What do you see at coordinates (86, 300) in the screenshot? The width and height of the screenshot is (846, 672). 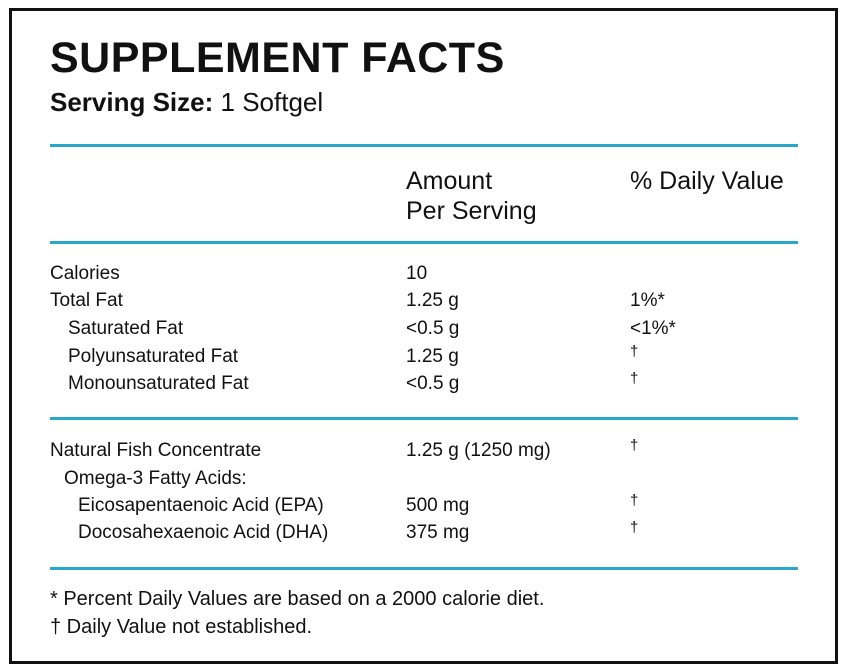 I see `nutrient-name: Total Fat` at bounding box center [86, 300].